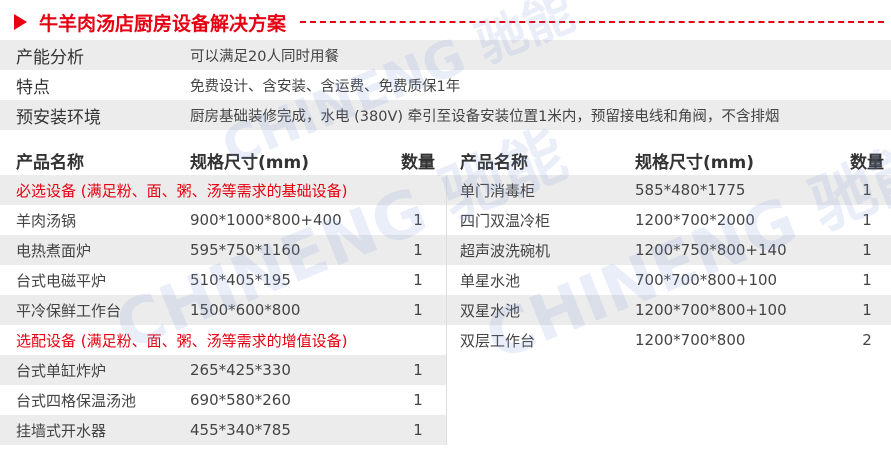 The image size is (891, 455). What do you see at coordinates (240, 400) in the screenshot?
I see `product-spec: 690*580*260` at bounding box center [240, 400].